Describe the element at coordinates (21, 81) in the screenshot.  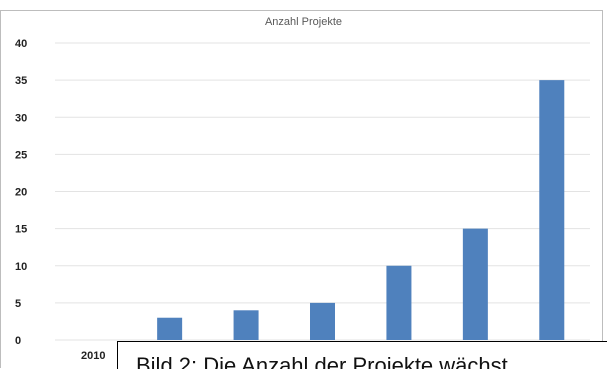
I see `y-tick-label: 35` at that location.